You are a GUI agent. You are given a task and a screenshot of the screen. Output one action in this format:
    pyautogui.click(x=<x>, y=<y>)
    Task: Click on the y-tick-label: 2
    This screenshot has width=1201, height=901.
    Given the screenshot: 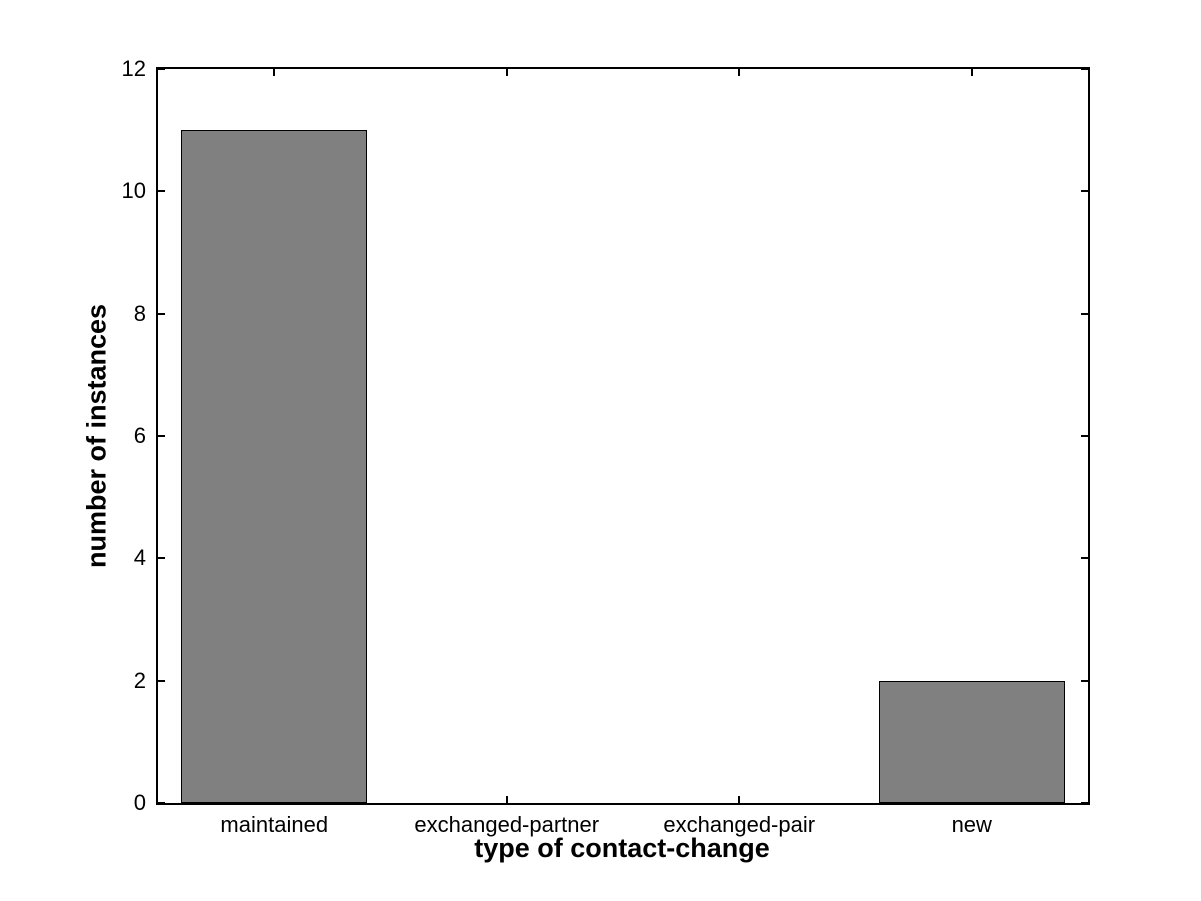 What is the action you would take?
    pyautogui.click(x=139, y=680)
    